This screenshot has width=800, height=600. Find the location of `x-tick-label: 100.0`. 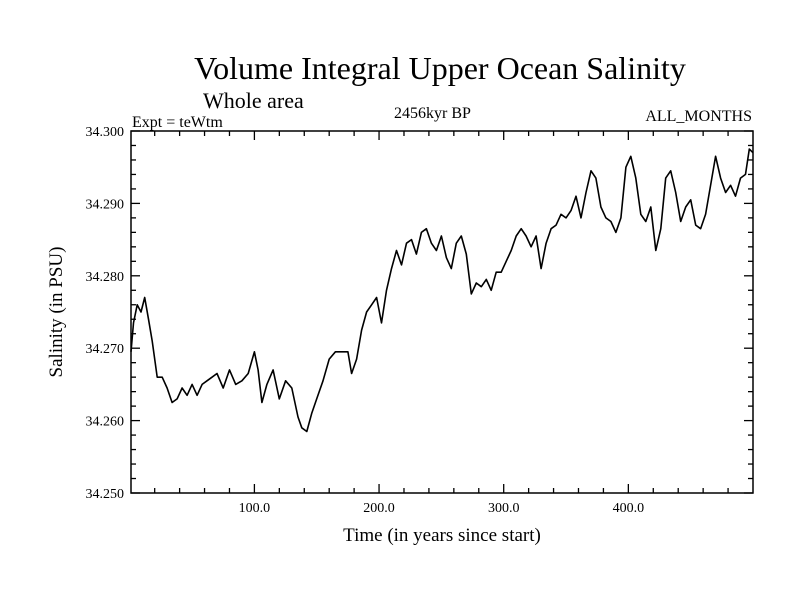

x-tick-label: 100.0 is located at coordinates (255, 508).